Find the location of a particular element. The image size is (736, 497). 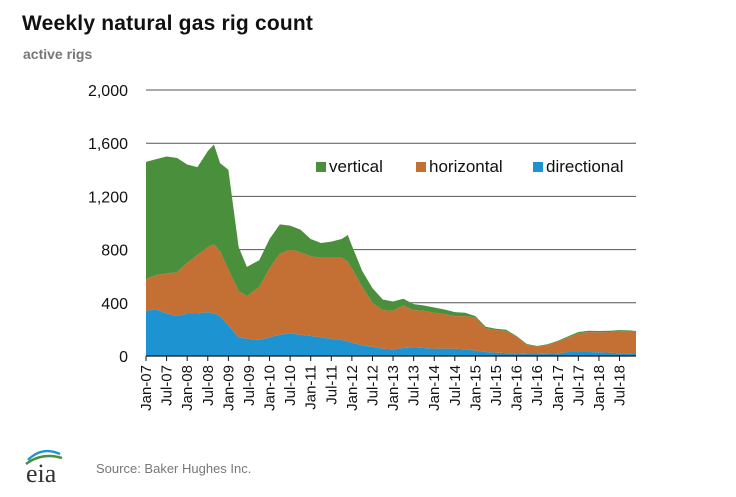

y-tick-label: 1,600 is located at coordinates (108, 144).